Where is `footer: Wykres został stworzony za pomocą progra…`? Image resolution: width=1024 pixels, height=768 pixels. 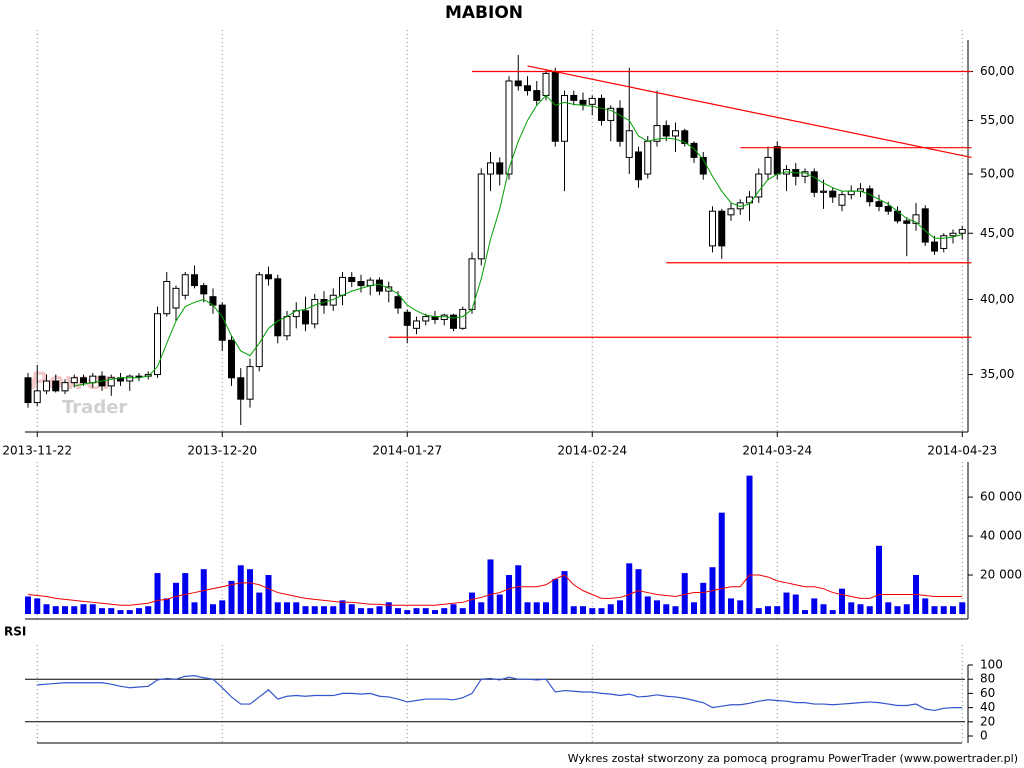
footer: Wykres został stworzony za pomocą progra… is located at coordinates (793, 758).